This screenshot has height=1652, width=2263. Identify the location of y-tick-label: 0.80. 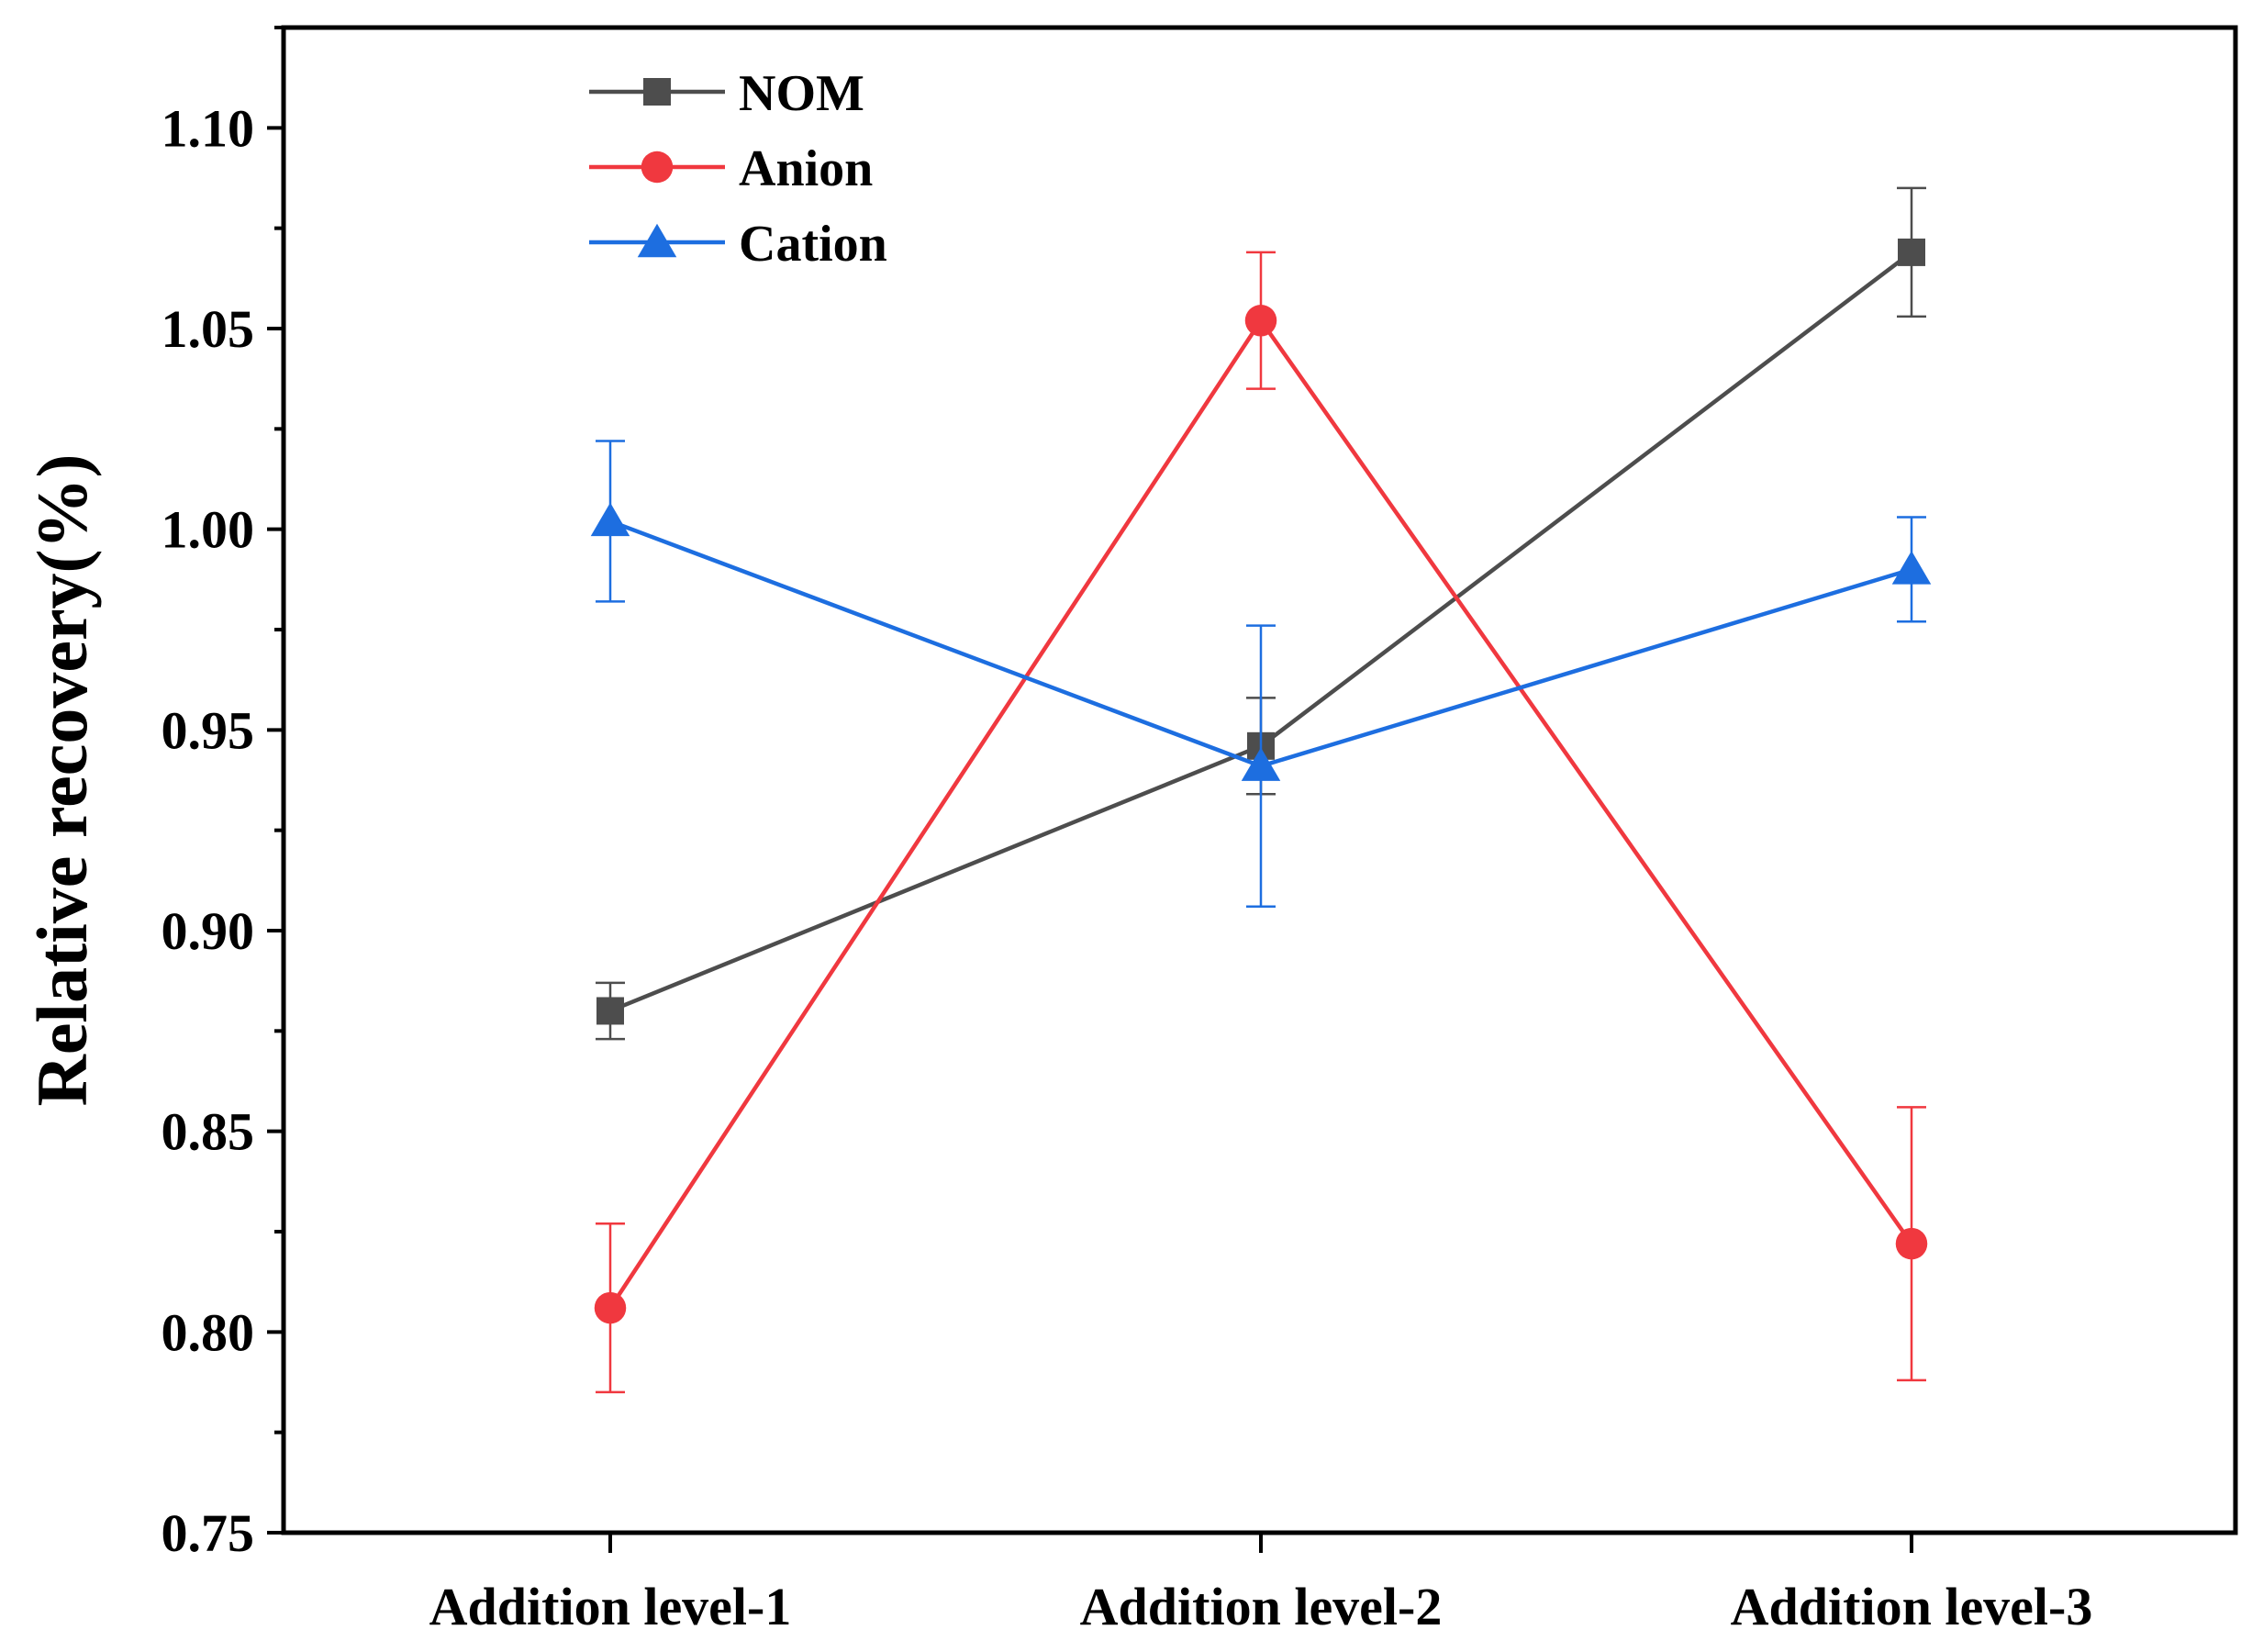
(208, 1332).